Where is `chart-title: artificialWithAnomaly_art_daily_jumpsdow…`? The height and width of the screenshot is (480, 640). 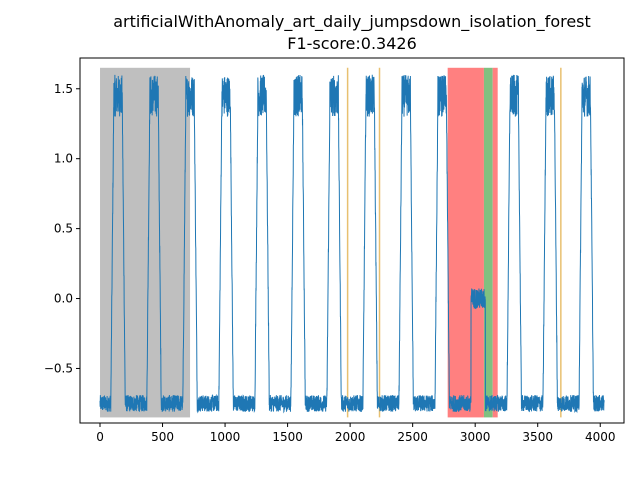
chart-title: artificialWithAnomaly_art_daily_jumpsdow… is located at coordinates (352, 21).